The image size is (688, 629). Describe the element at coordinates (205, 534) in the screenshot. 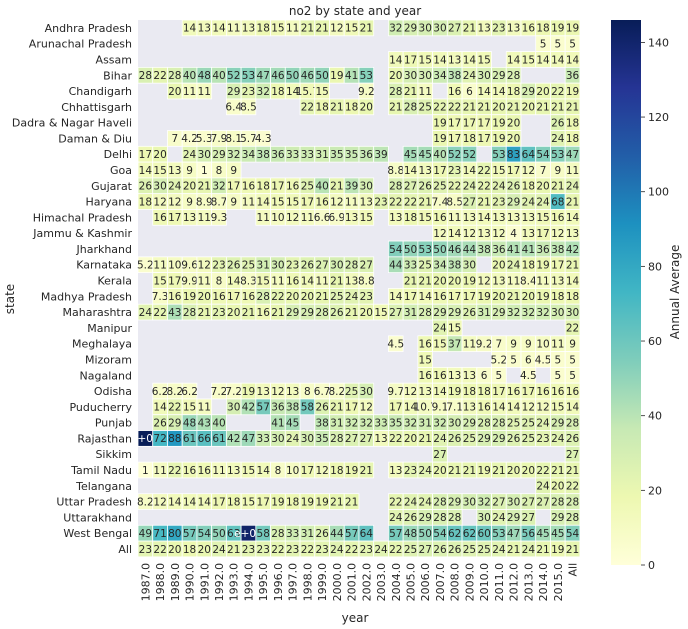

I see `cell-annotation: 54` at that location.